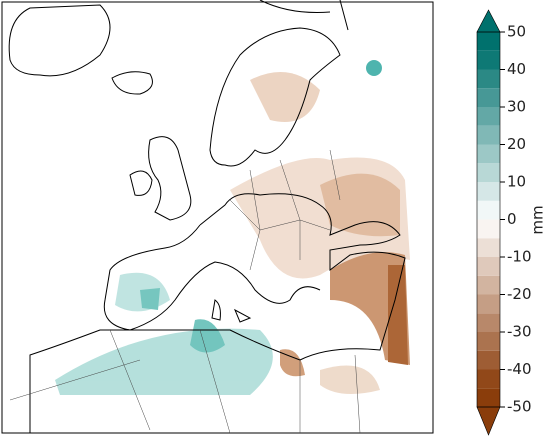 This screenshot has height=446, width=550. I want to click on colorbar-tick-label: -50, so click(519, 407).